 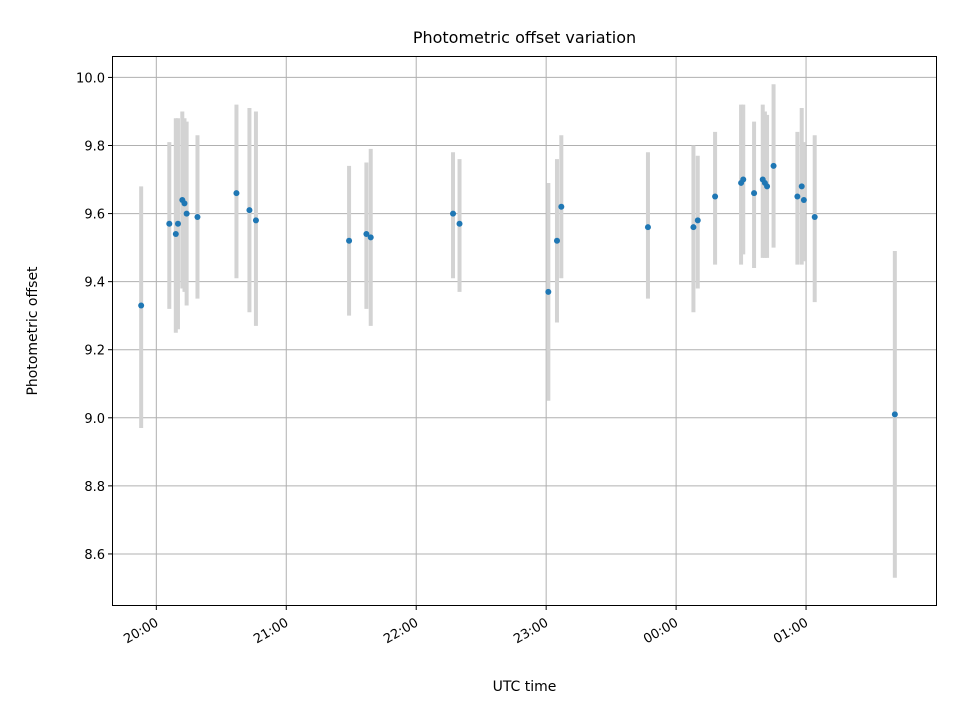 What do you see at coordinates (94, 146) in the screenshot?
I see `y-tick-label: 9.8` at bounding box center [94, 146].